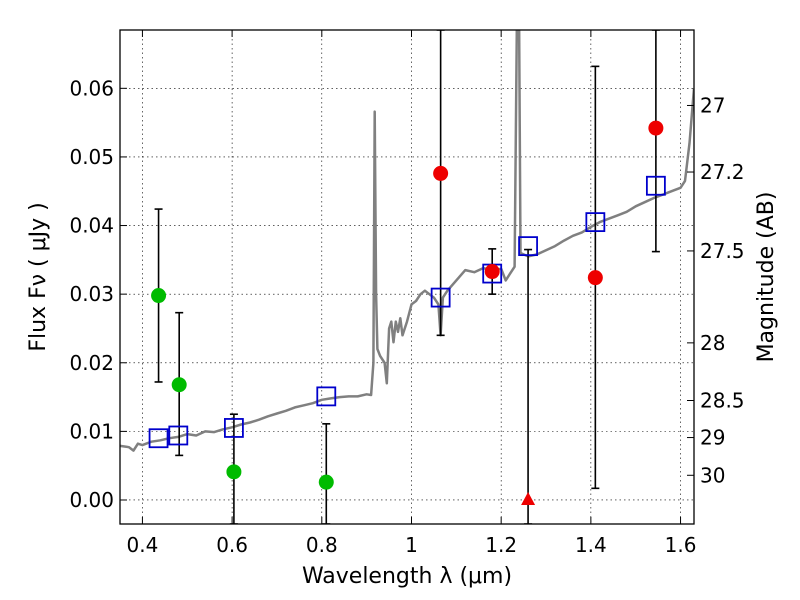  Describe the element at coordinates (722, 172) in the screenshot. I see `right-tick-label: 27.2` at that location.